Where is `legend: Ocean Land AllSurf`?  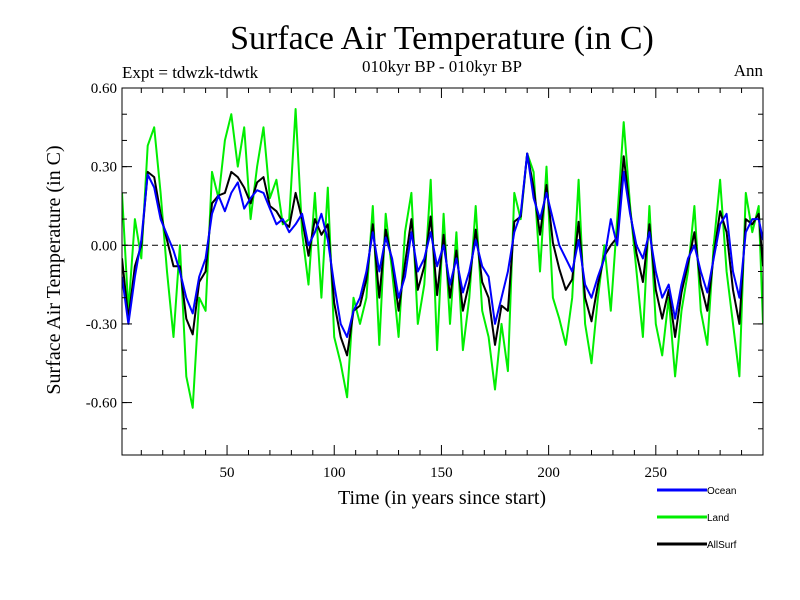 legend: Ocean Land AllSurf is located at coordinates (697, 518).